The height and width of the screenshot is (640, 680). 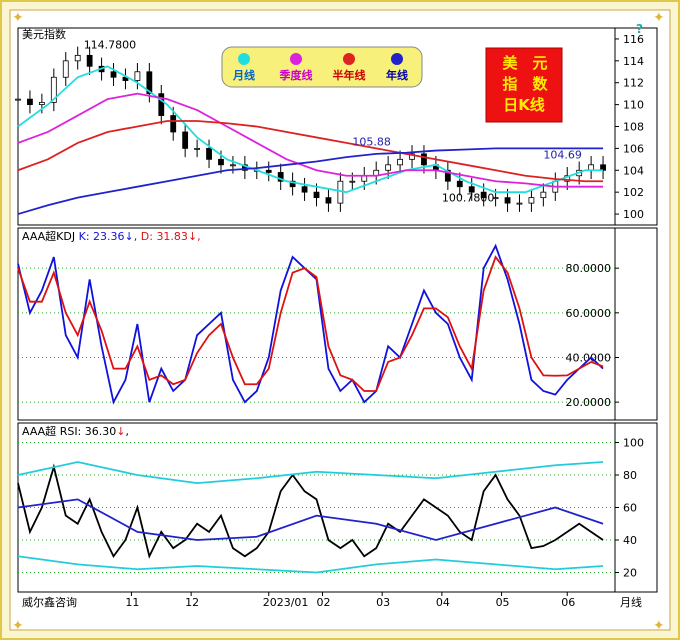 I want to click on x-tick-label: 11, so click(x=132, y=602).